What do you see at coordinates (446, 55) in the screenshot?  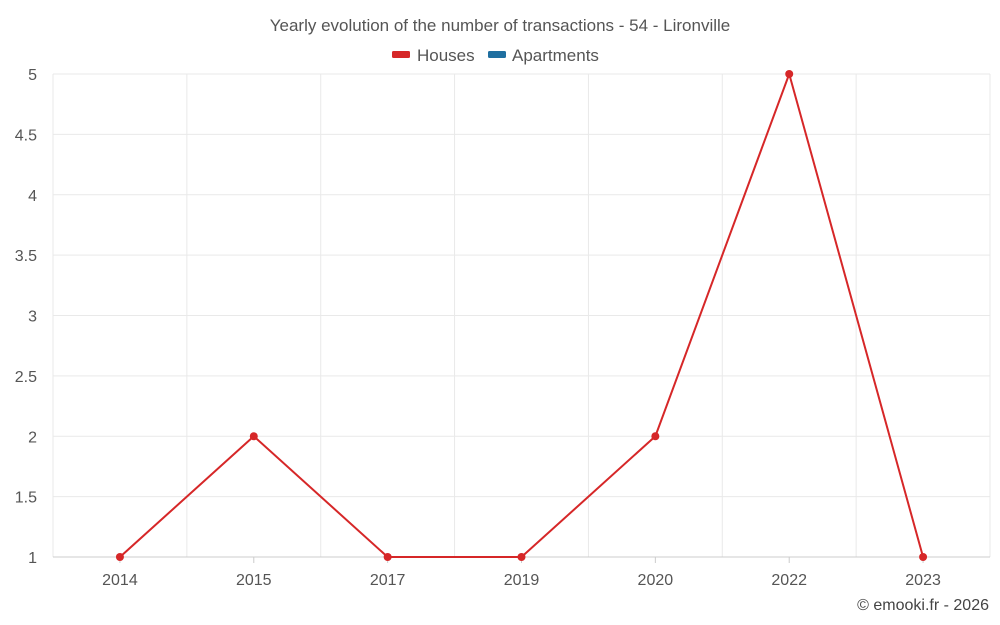 I see `legend-label-houses: Houses` at bounding box center [446, 55].